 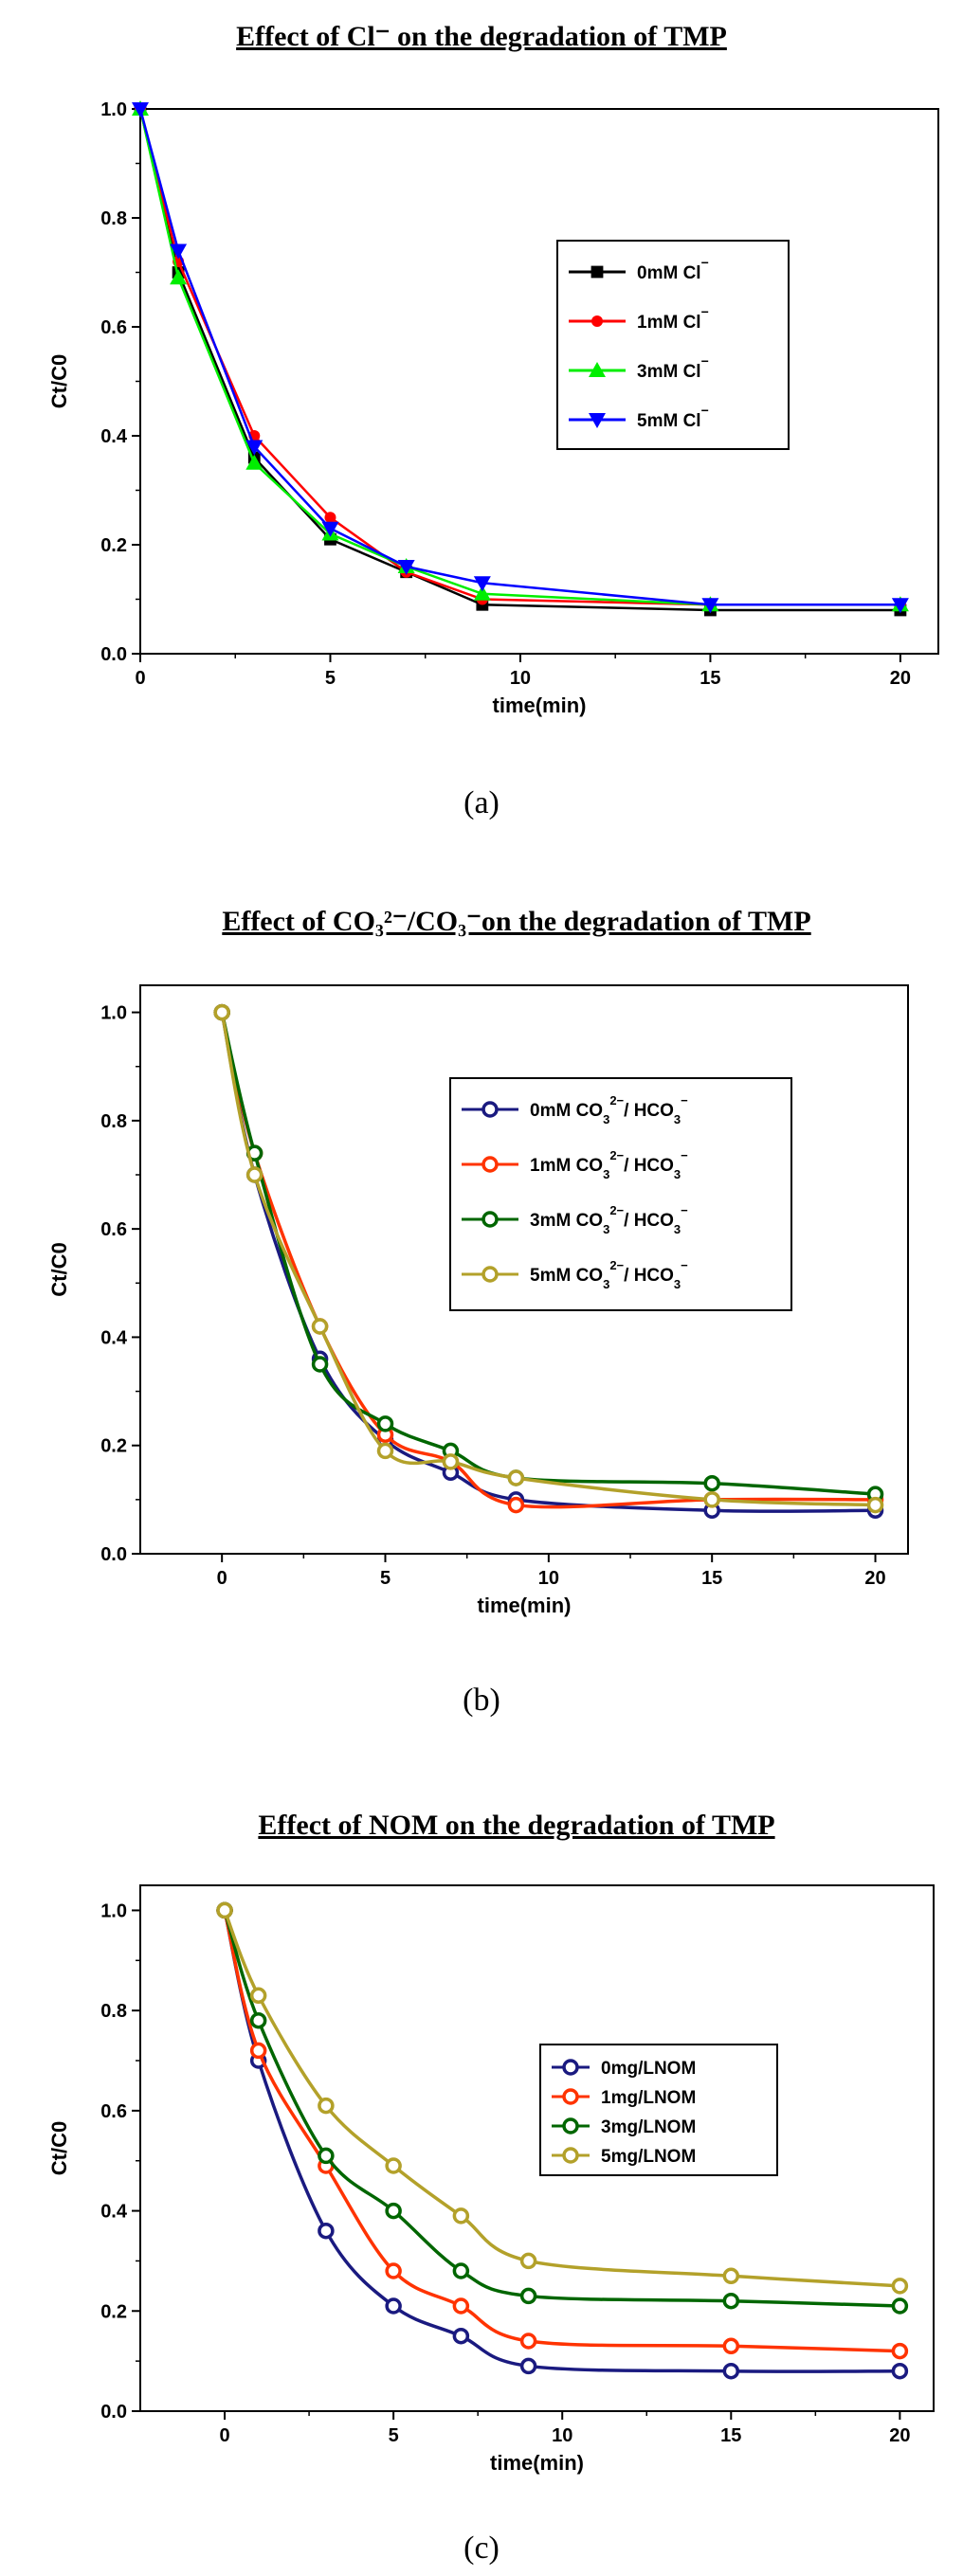 What do you see at coordinates (140, 678) in the screenshot?
I see `chart-a-xtick-label: 0` at bounding box center [140, 678].